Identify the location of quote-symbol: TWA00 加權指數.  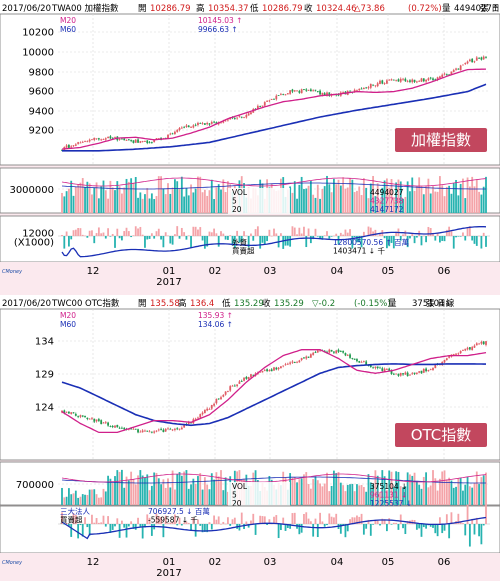
(85, 8).